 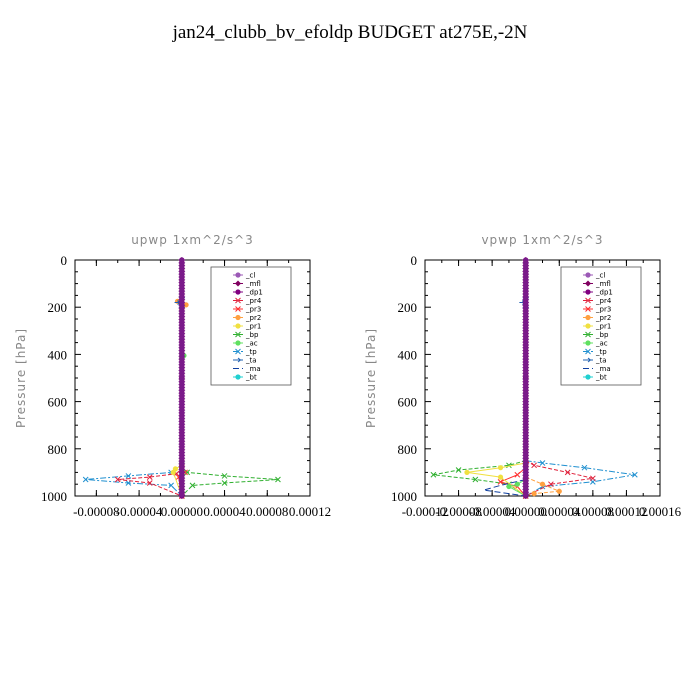 I want to click on legend-label: _bt, so click(x=601, y=378).